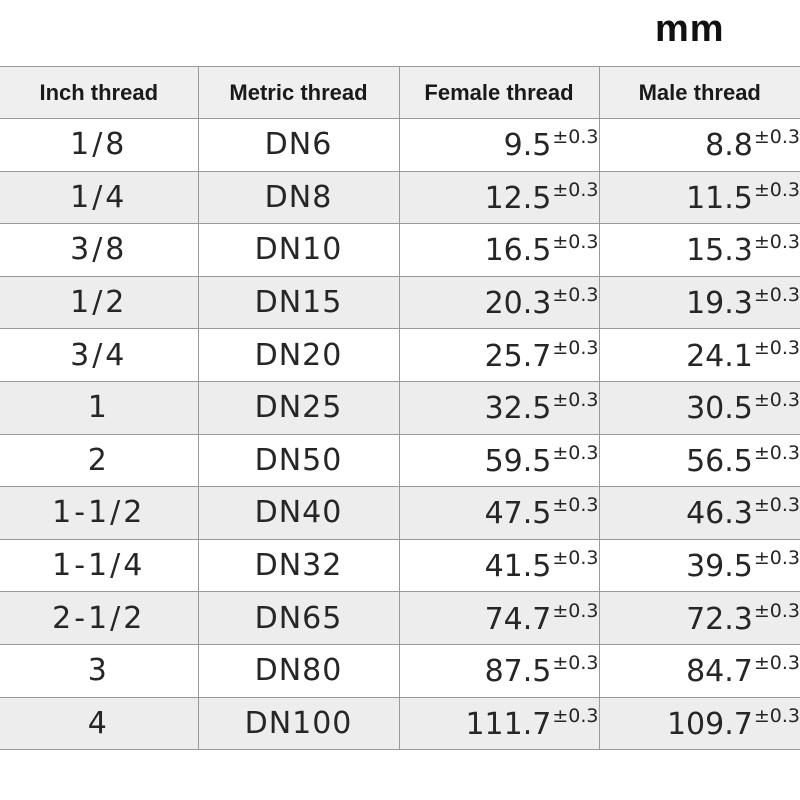 This screenshot has height=800, width=800. I want to click on inch-thread-cell-value: 2, so click(98, 460).